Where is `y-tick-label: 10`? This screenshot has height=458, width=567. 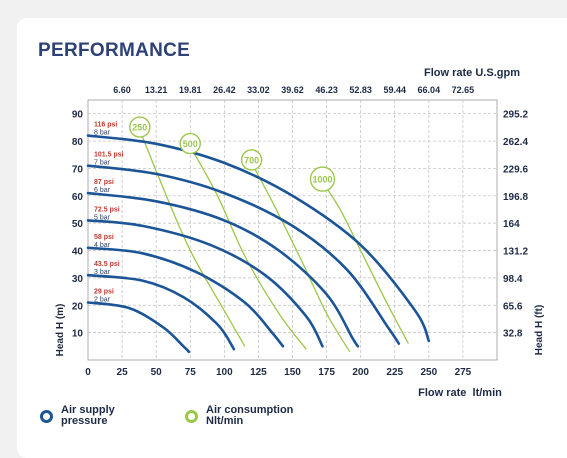
y-tick-label: 10 is located at coordinates (78, 334).